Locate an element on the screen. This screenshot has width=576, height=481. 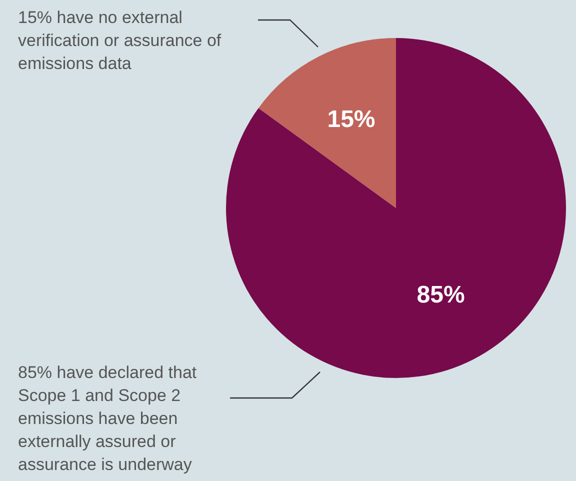
data-label: 85% is located at coordinates (440, 294).